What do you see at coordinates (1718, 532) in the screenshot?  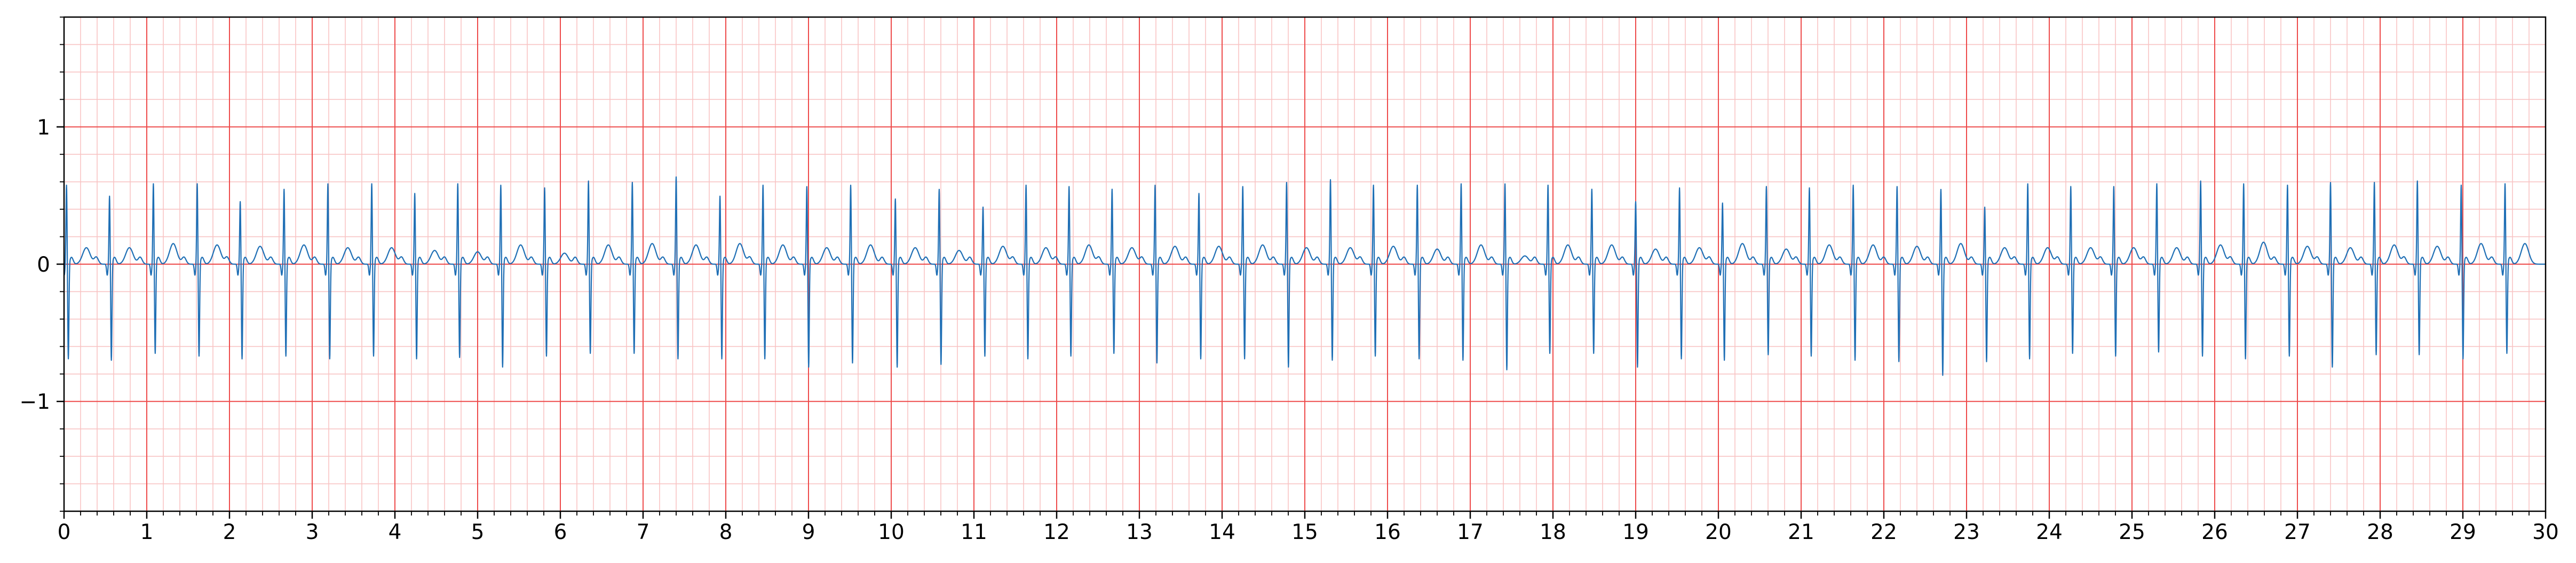 I see `x-tick-label: 20` at bounding box center [1718, 532].